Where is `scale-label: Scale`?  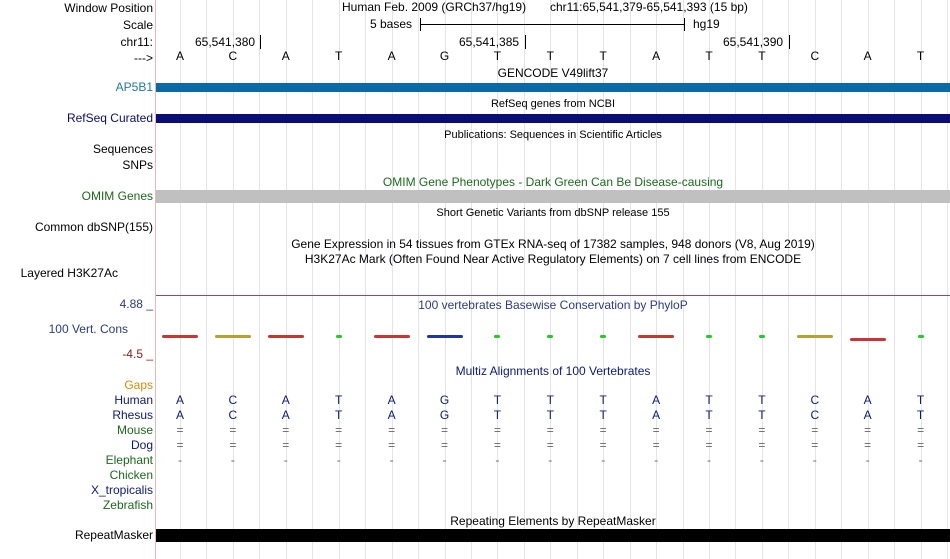
scale-label: Scale is located at coordinates (137, 25).